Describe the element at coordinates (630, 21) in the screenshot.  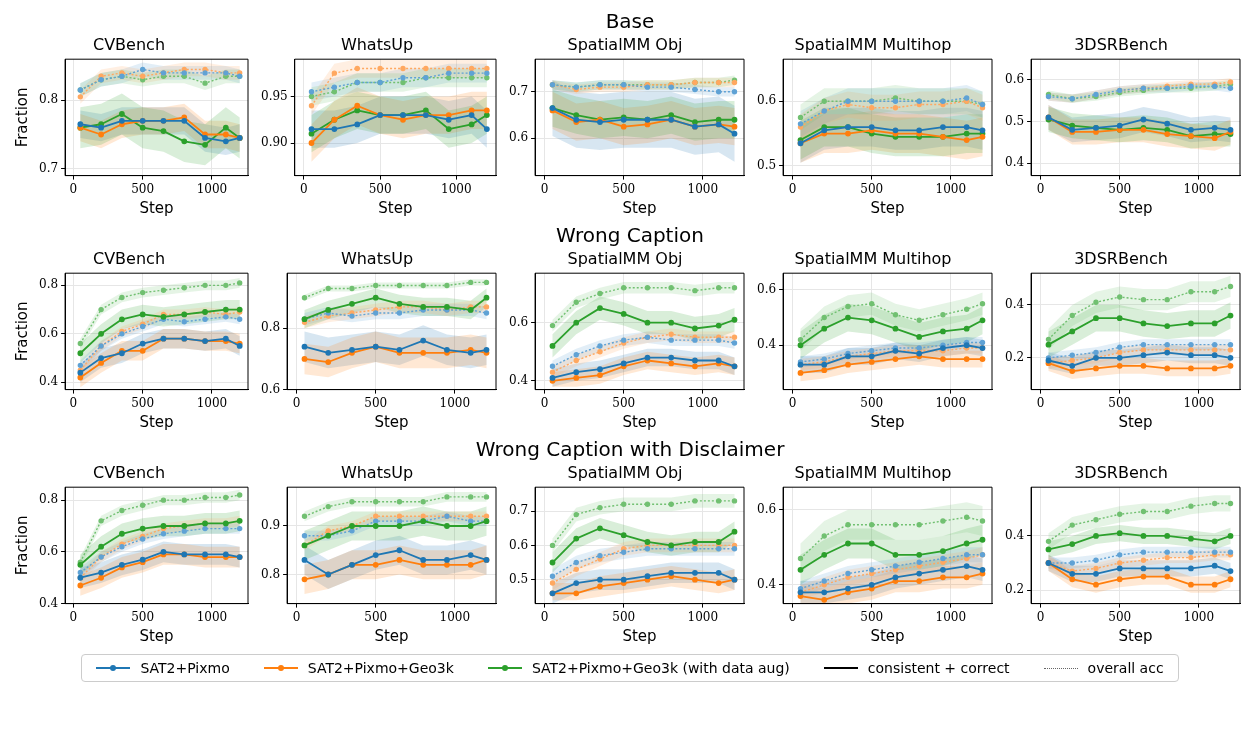
I see `text: Base` at that location.